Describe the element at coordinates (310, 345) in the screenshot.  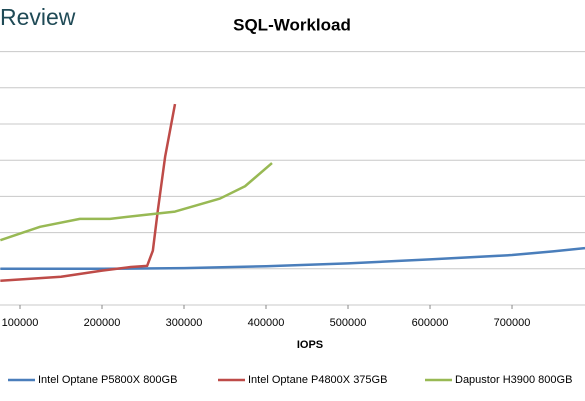
I see `x-axis-label: IOPS` at that location.